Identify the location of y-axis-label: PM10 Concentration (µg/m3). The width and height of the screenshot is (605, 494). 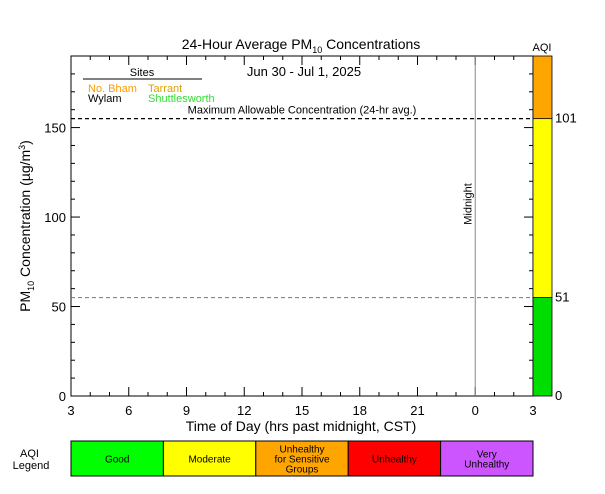
(26, 226).